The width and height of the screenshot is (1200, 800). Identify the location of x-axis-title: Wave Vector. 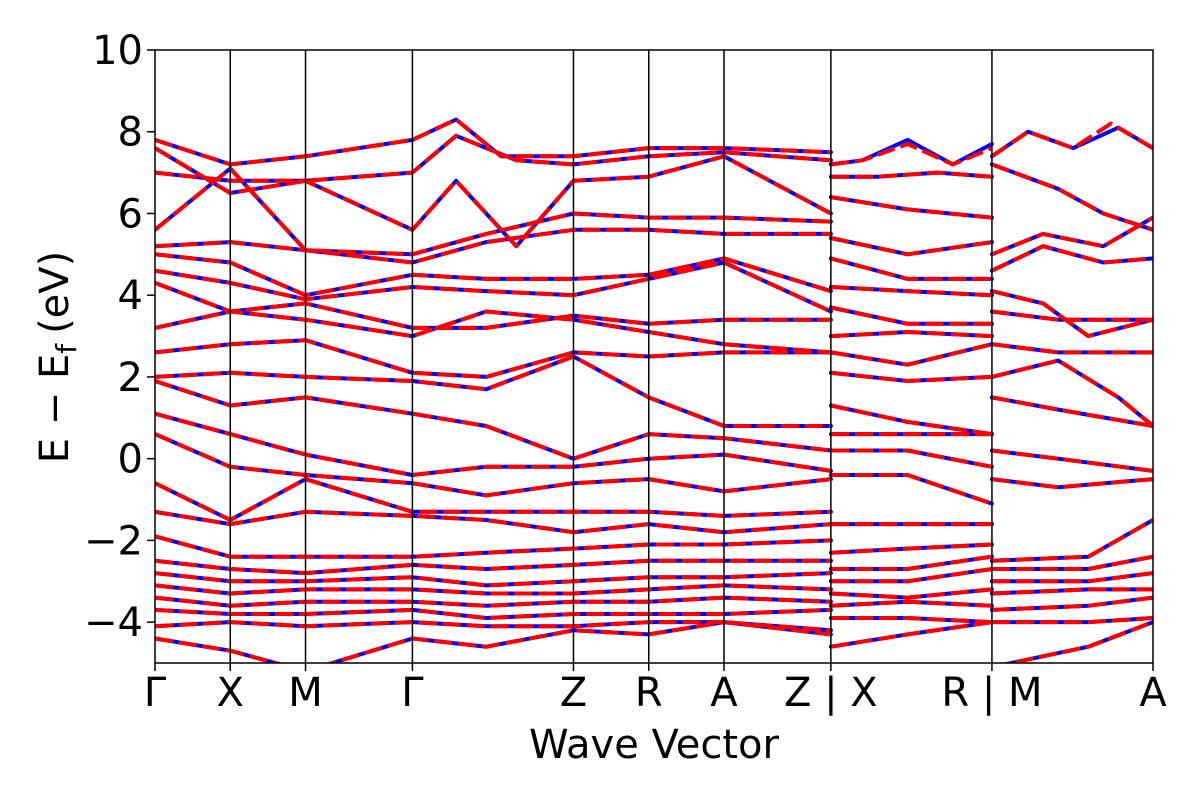
(654, 745).